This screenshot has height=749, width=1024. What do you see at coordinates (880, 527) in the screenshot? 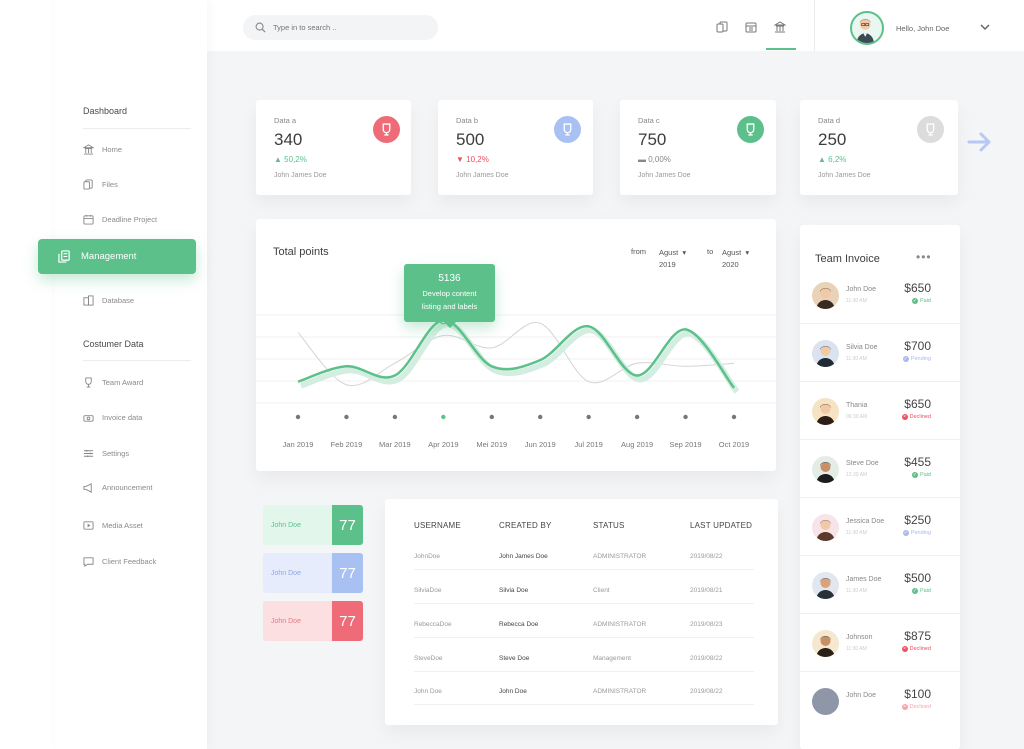
I see `invoice-row: Jessica Doe 11:30 AM $250 ✓ Pending` at bounding box center [880, 527].